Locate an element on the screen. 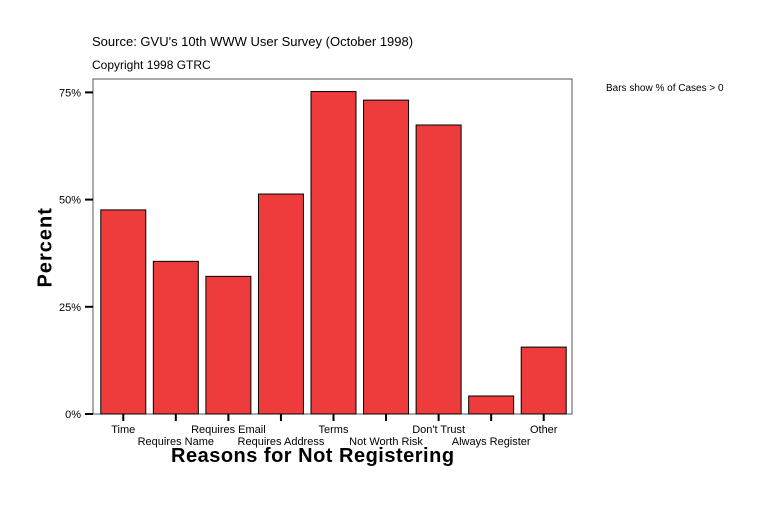 The image size is (760, 506). y-tick-label: 75% is located at coordinates (70, 93).